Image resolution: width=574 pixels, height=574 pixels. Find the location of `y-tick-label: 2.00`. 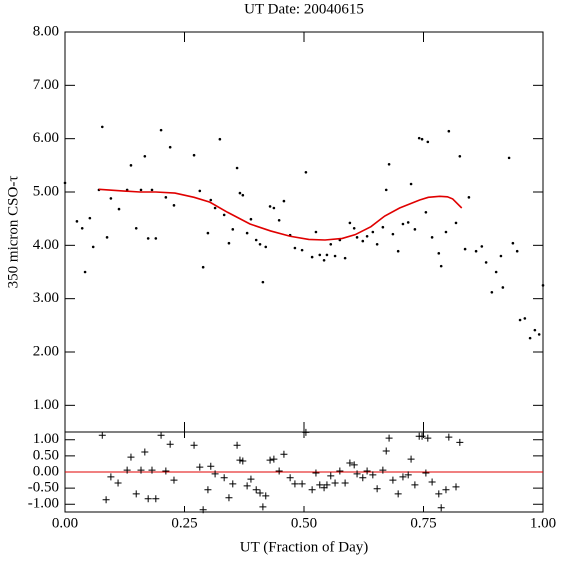

y-tick-label: 2.00 is located at coordinates (46, 351).